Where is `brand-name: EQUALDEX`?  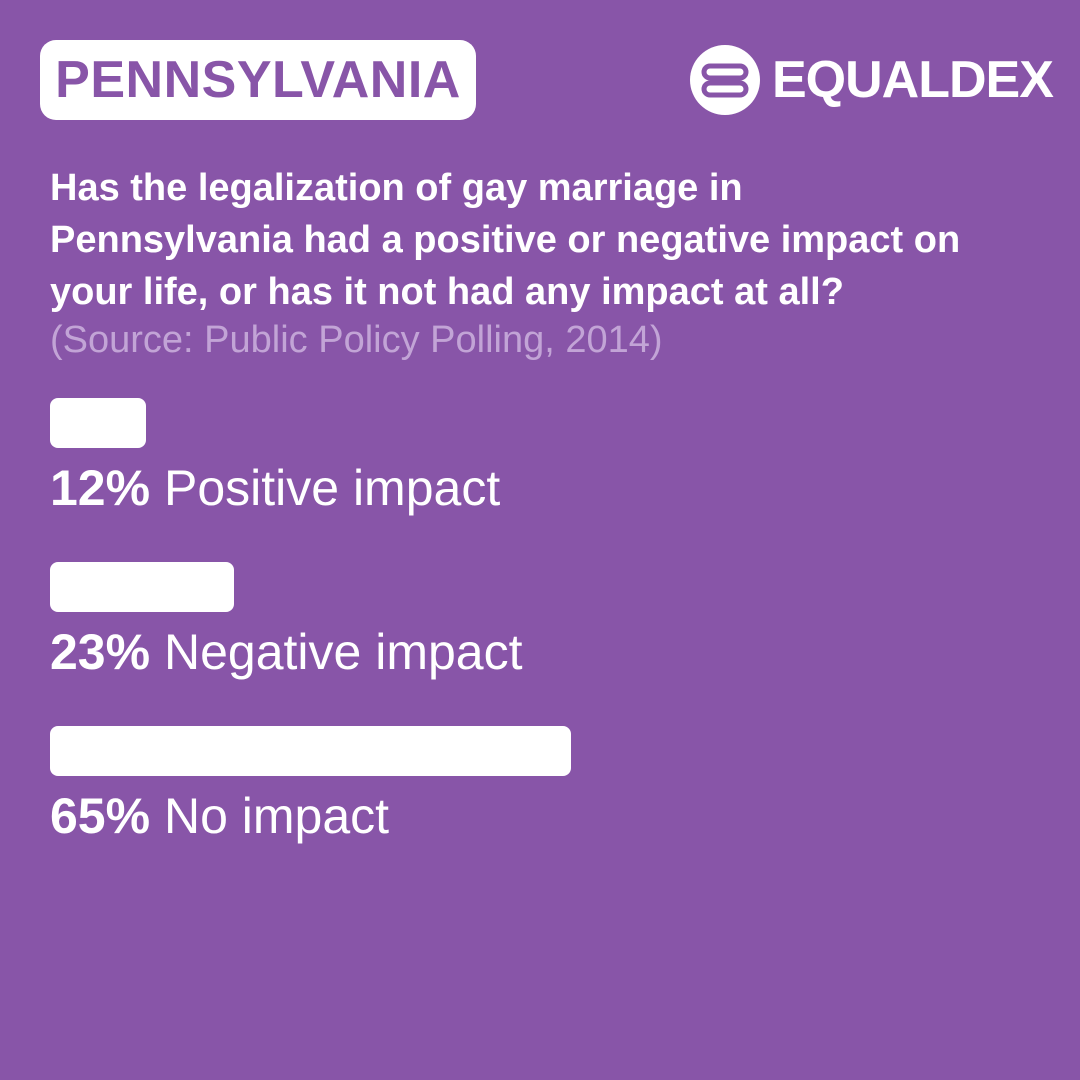 brand-name: EQUALDEX is located at coordinates (913, 80).